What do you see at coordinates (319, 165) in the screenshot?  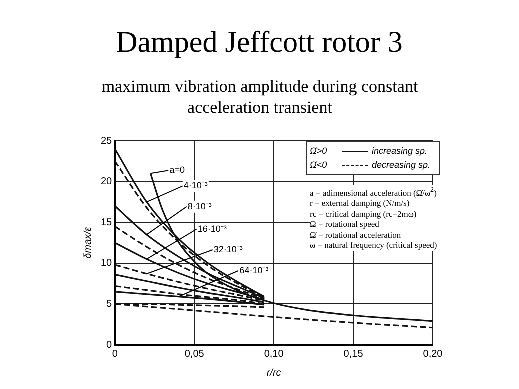 I see `annotation: Ω̇<0` at bounding box center [319, 165].